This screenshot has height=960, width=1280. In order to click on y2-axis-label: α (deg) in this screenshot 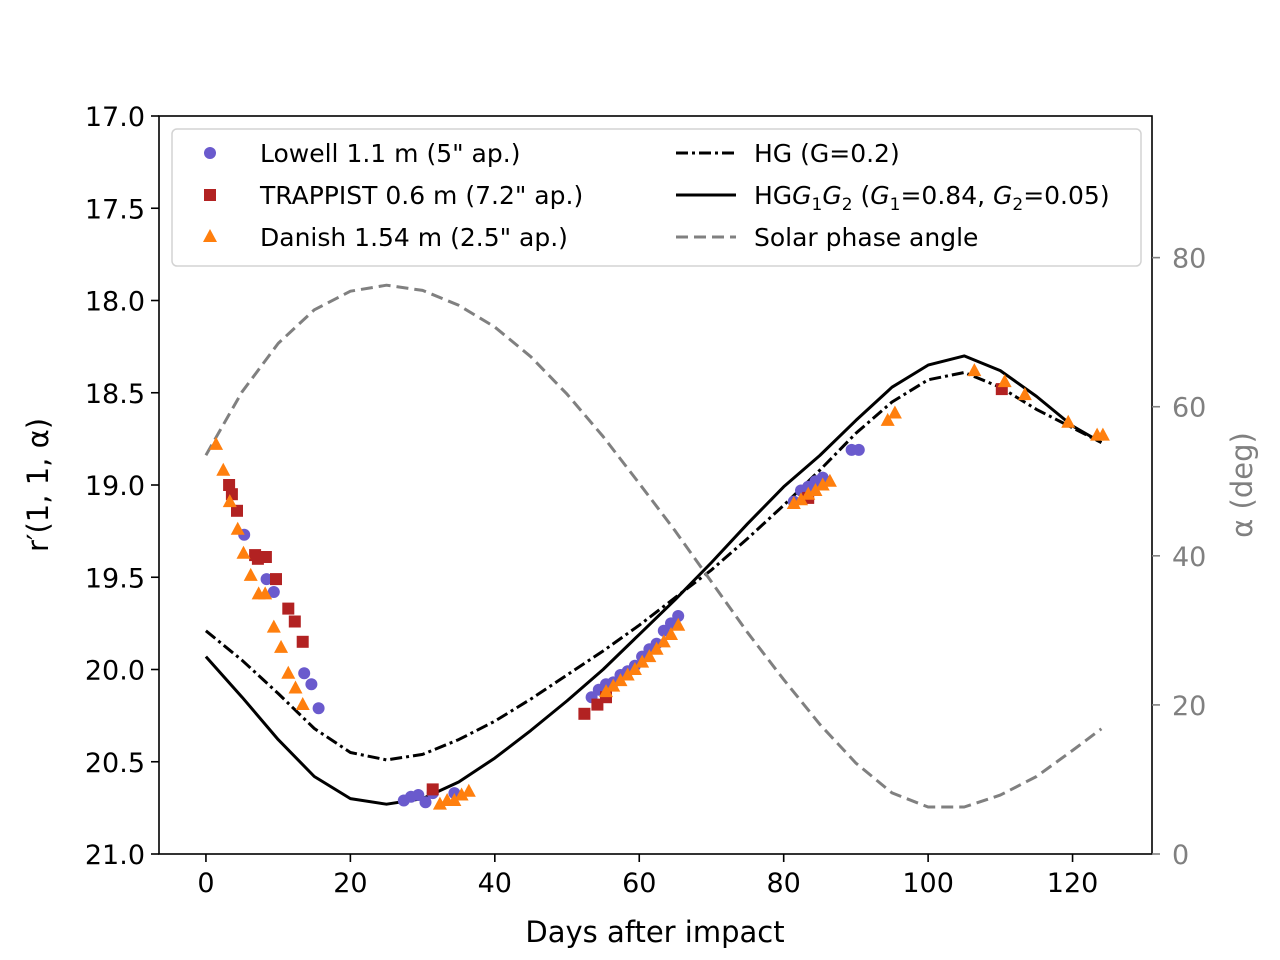, I will do `click(1242, 485)`.